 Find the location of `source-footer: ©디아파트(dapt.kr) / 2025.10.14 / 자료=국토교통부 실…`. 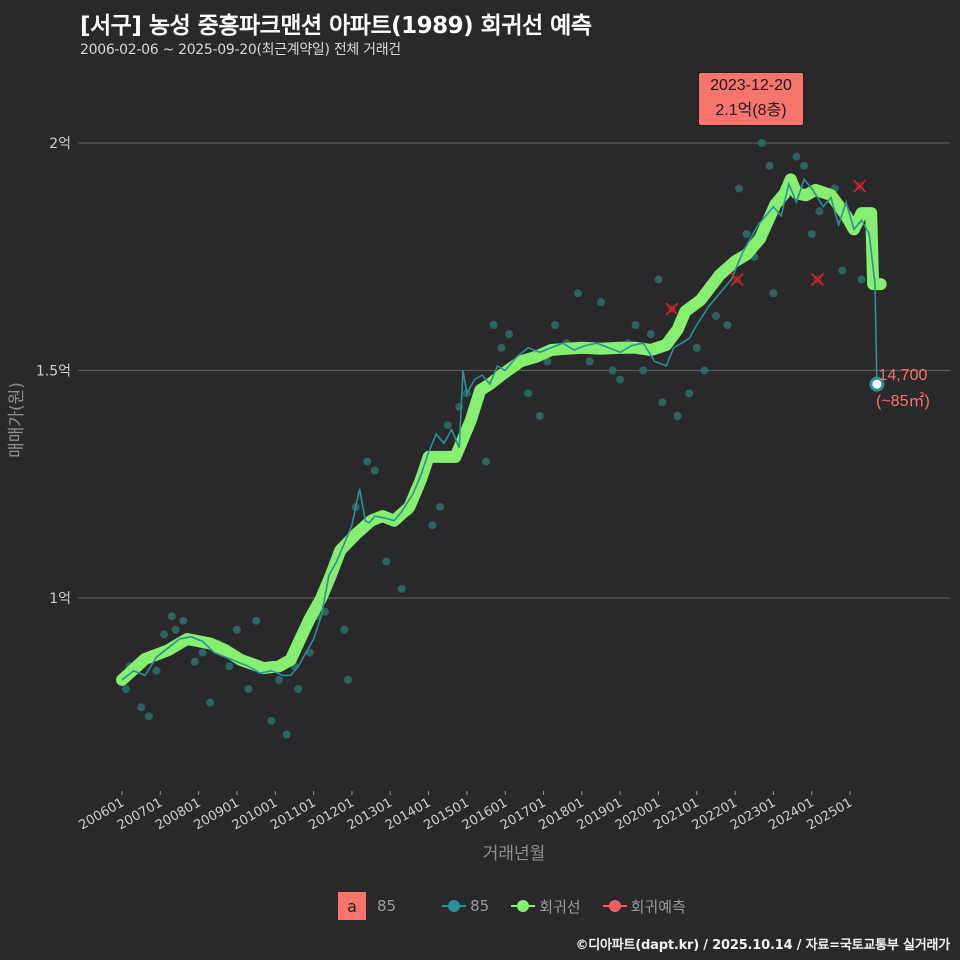

source-footer: ©디아파트(dapt.kr) / 2025.10.14 / 자료=국토교통부 실… is located at coordinates (762, 945).